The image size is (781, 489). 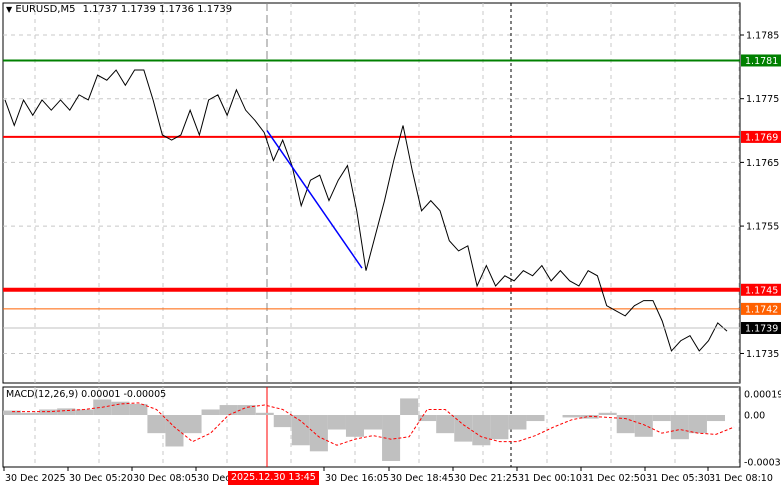 I want to click on macd-tick-label: -0.00038, so click(x=762, y=463).